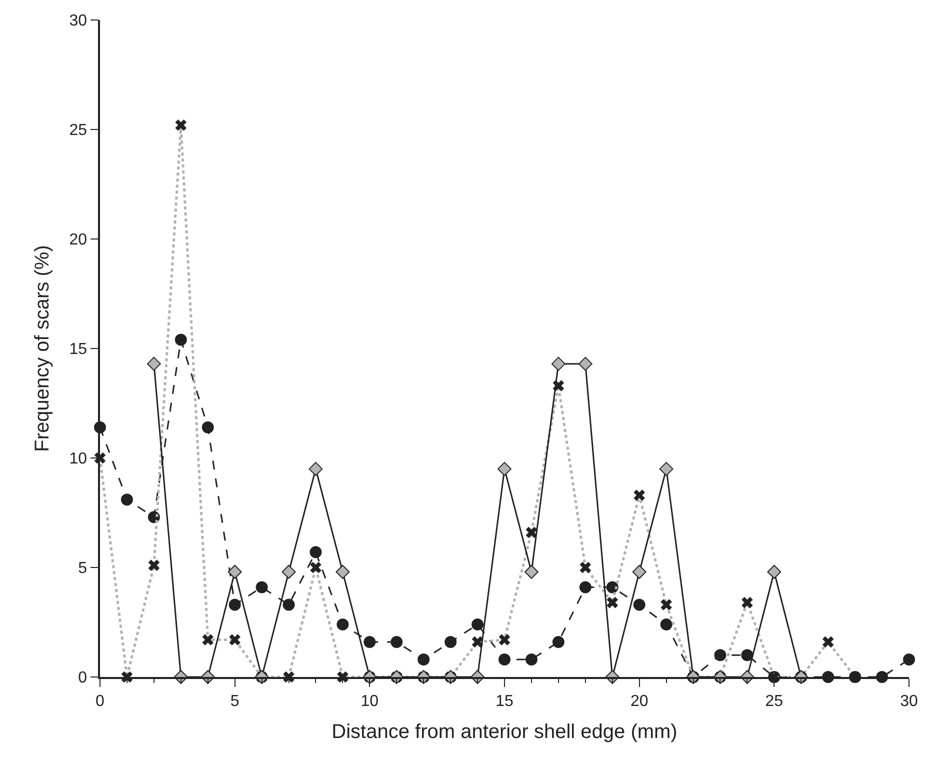 The width and height of the screenshot is (928, 762). What do you see at coordinates (100, 701) in the screenshot?
I see `x-tick-label: 0` at bounding box center [100, 701].